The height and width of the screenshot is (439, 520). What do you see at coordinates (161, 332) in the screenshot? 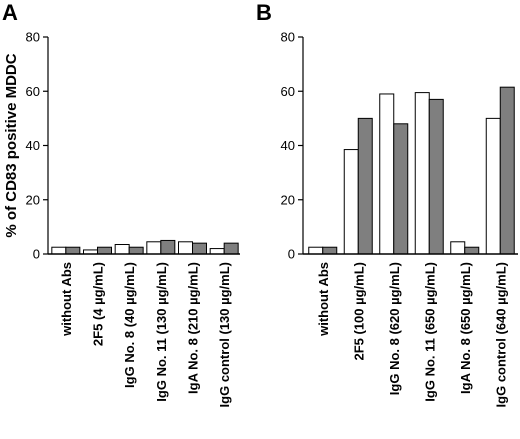
I see `x-tick-label: IgG No. 11 (130 µg/mL)` at bounding box center [161, 332].